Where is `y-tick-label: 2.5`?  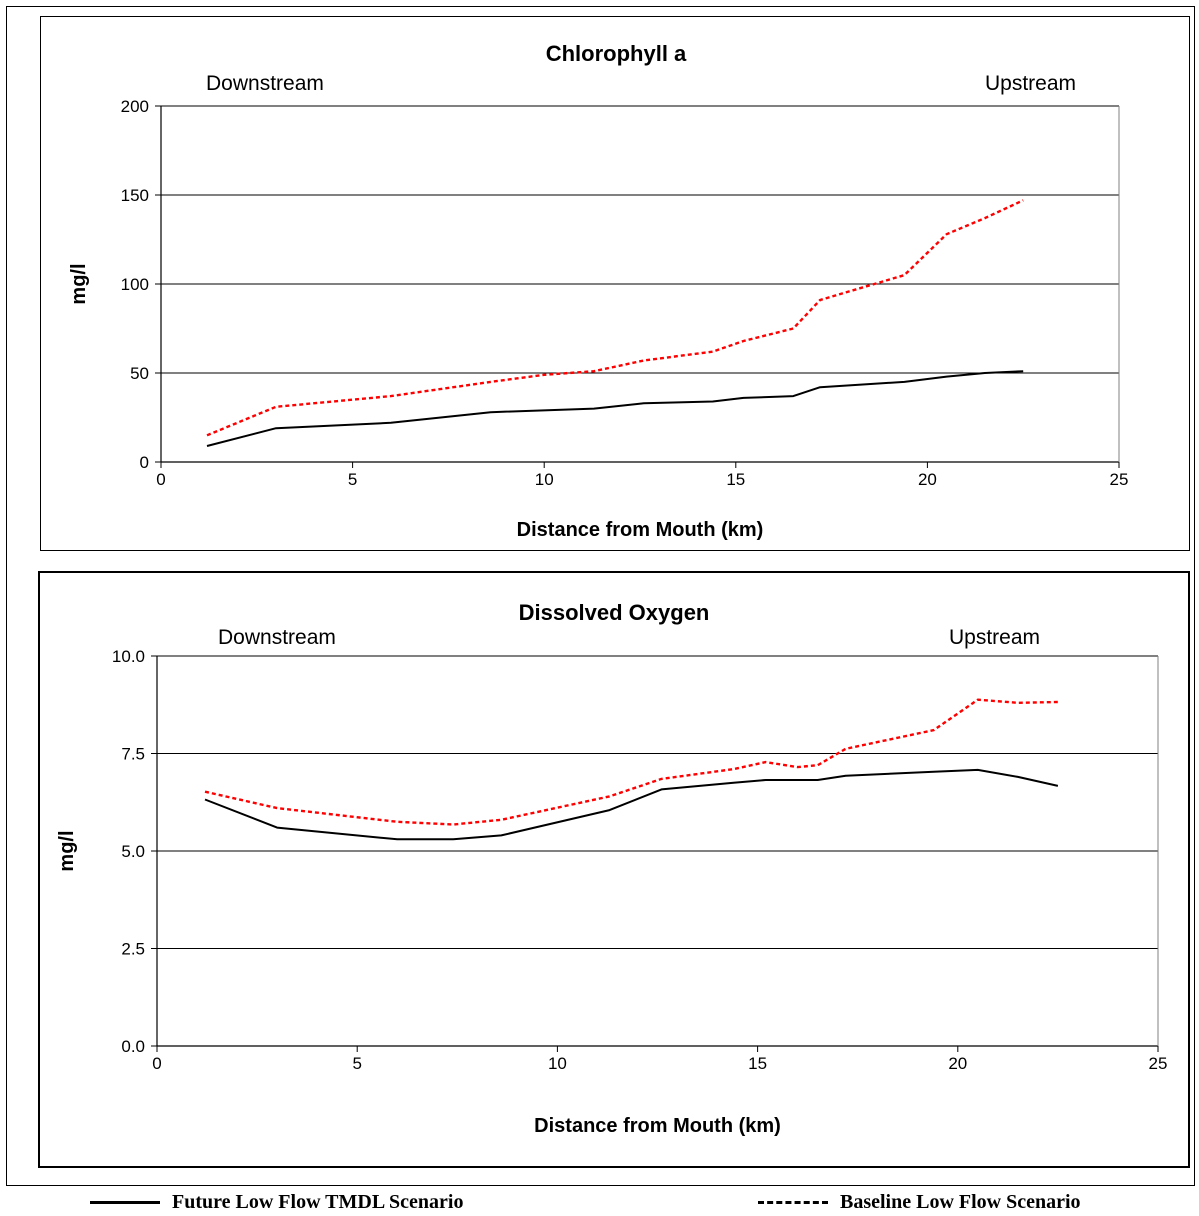 y-tick-label: 2.5 is located at coordinates (133, 949).